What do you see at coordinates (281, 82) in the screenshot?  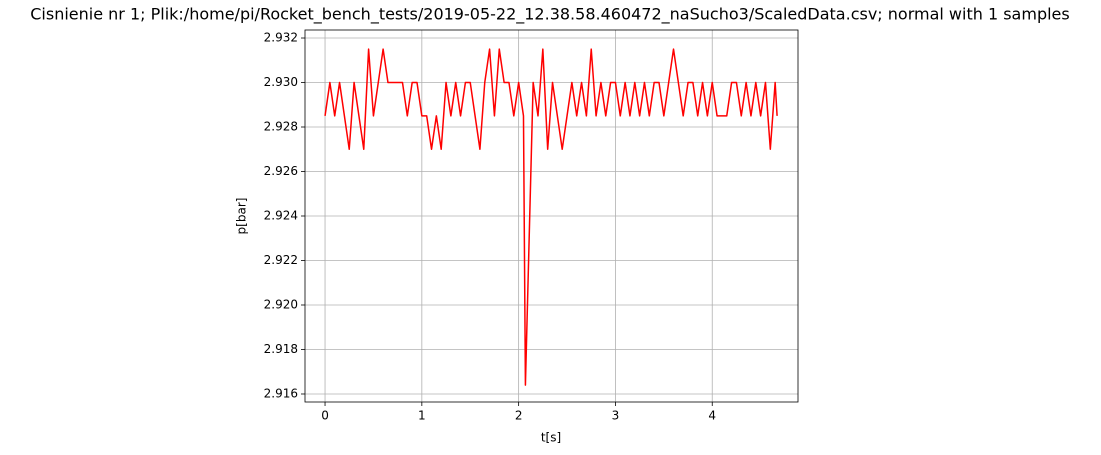 I see `y-tick-label: 2.930` at bounding box center [281, 82].